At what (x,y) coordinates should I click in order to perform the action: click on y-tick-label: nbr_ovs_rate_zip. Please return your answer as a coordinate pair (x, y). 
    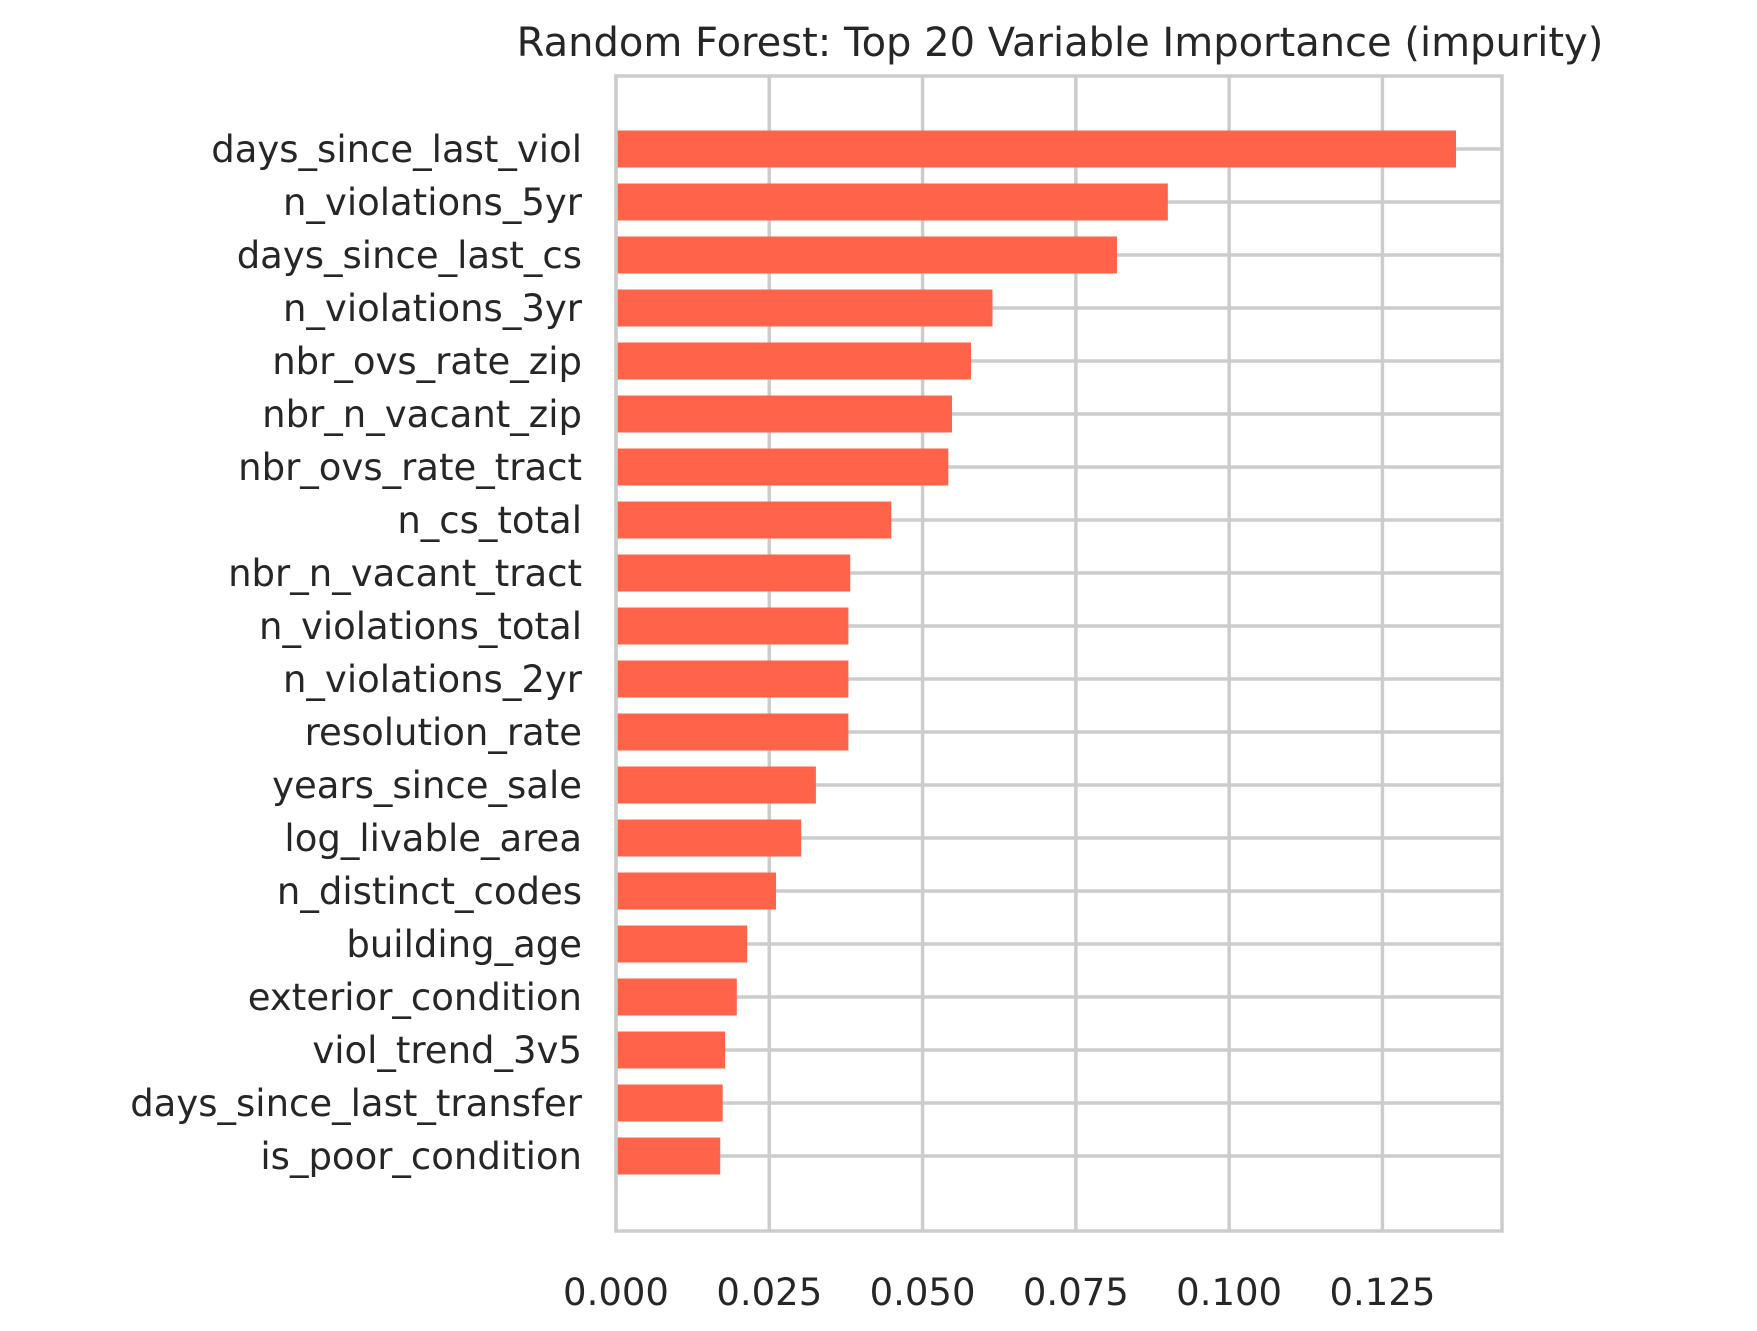
    Looking at the image, I should click on (427, 361).